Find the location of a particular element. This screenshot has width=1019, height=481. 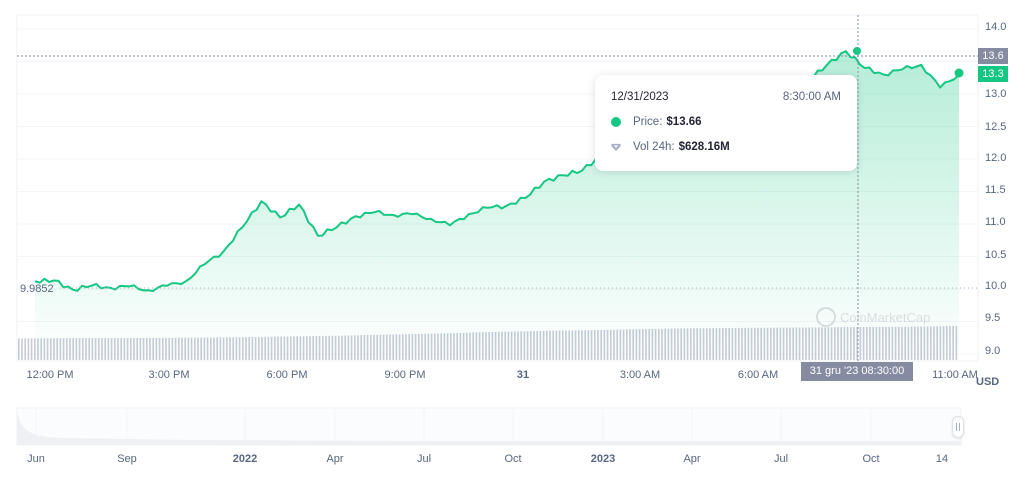

y-tick: 14.0 is located at coordinates (996, 27).